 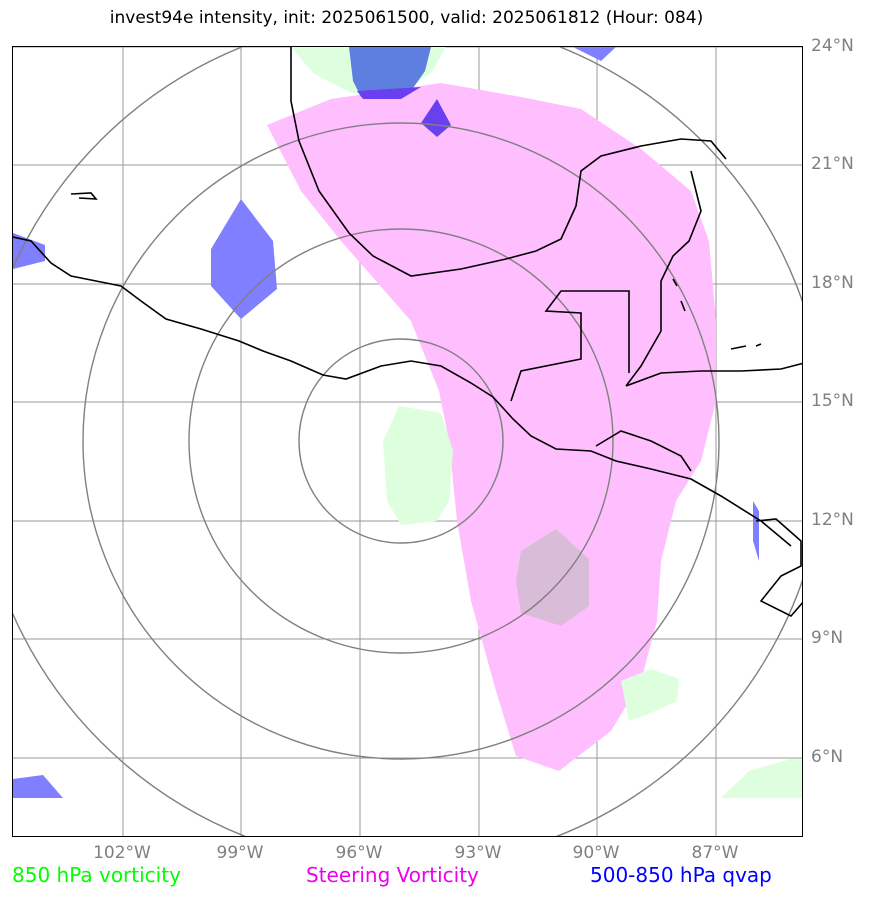 What do you see at coordinates (418, 465) in the screenshot?
I see `vorticity-850-region-center` at bounding box center [418, 465].